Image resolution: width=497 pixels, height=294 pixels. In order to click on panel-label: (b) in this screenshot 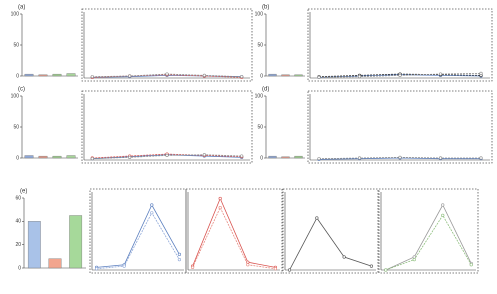, I will do `click(265, 8)`.